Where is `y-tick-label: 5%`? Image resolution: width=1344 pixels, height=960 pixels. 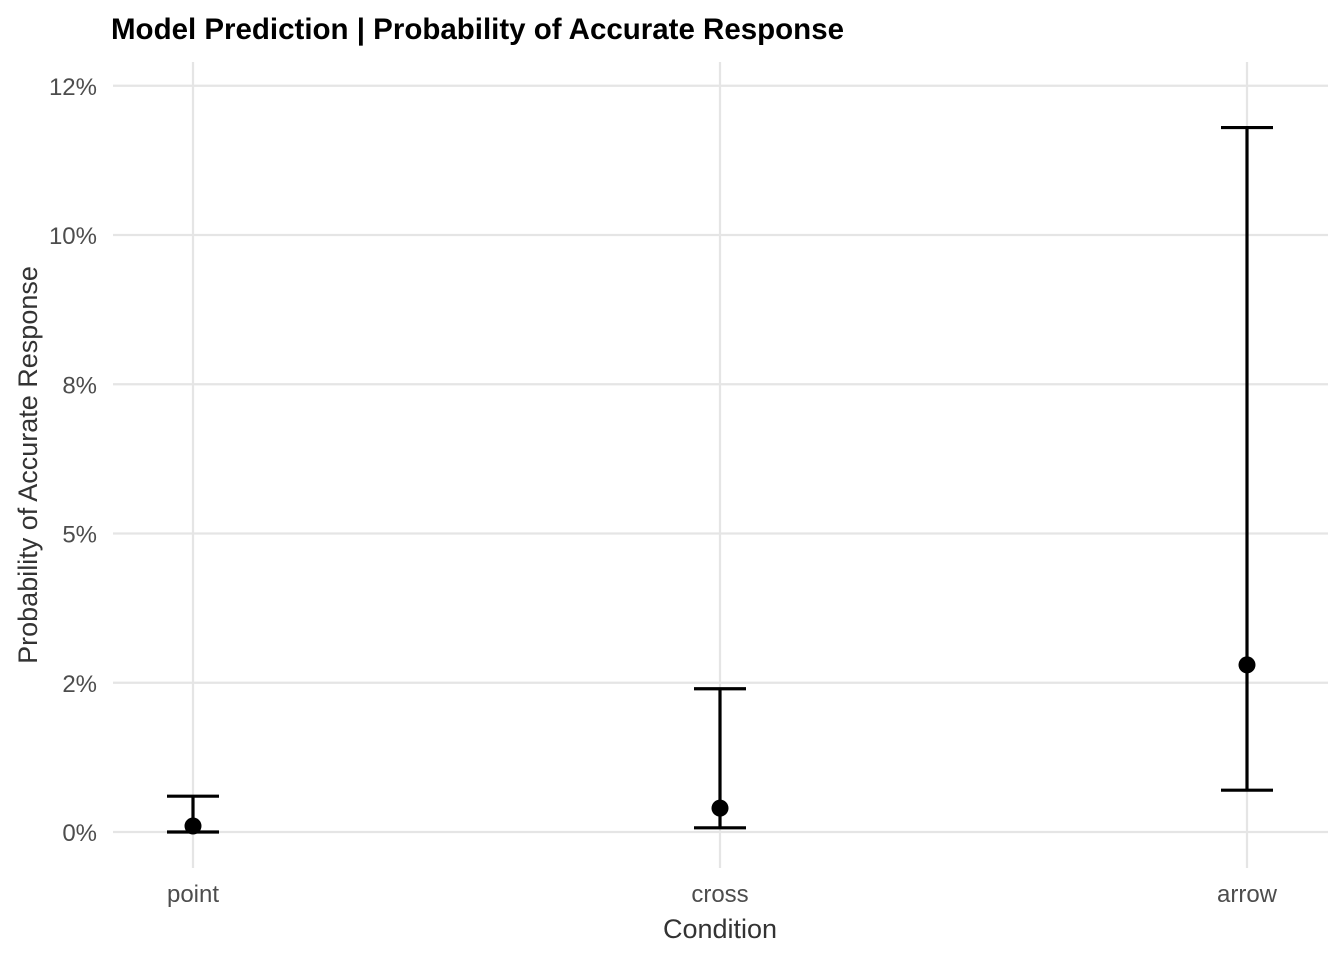
y-tick-label: 5% is located at coordinates (79, 535).